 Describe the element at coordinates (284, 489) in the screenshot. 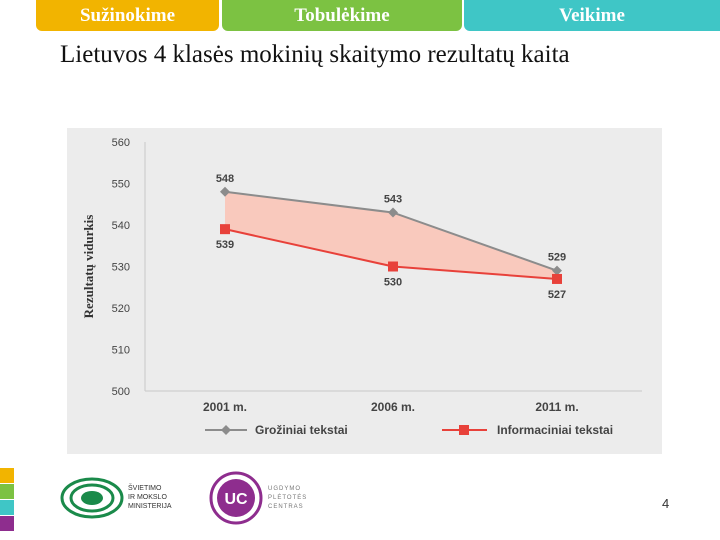

I see `svg-text: UGDYMO` at that location.